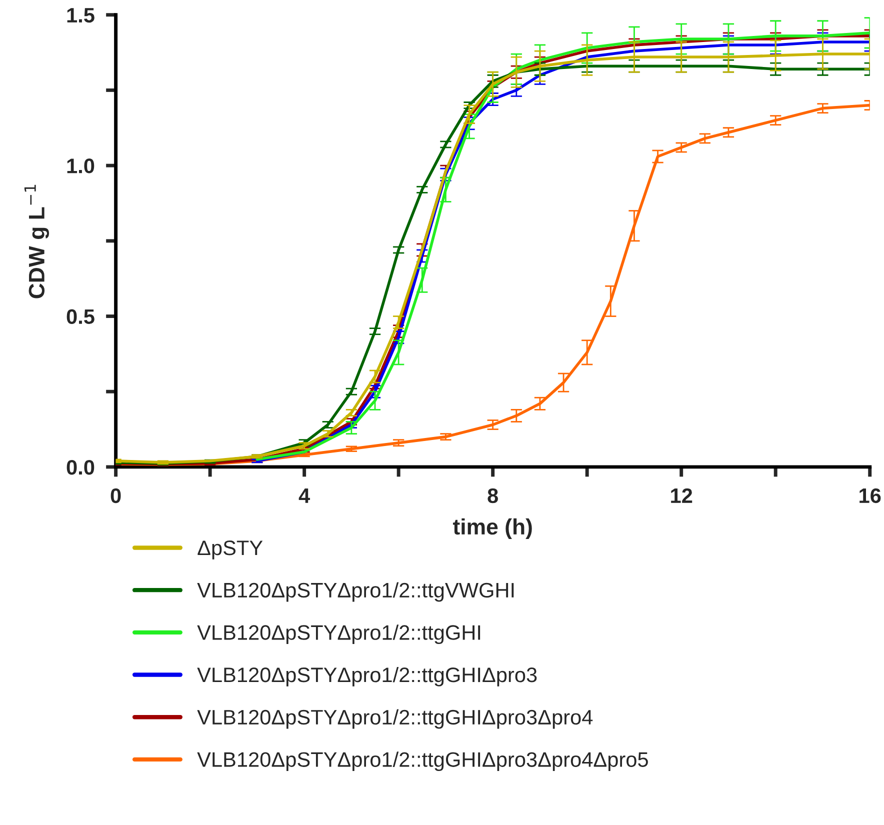 The height and width of the screenshot is (825, 884). Describe the element at coordinates (80, 467) in the screenshot. I see `y-tick-label: 0.0` at that location.